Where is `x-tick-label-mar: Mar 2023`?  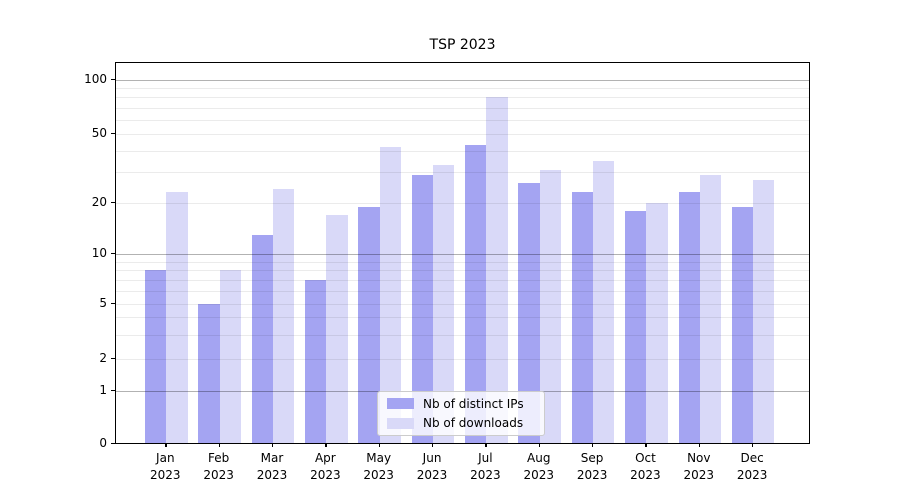
x-tick-label-mar: Mar 2023 is located at coordinates (272, 467).